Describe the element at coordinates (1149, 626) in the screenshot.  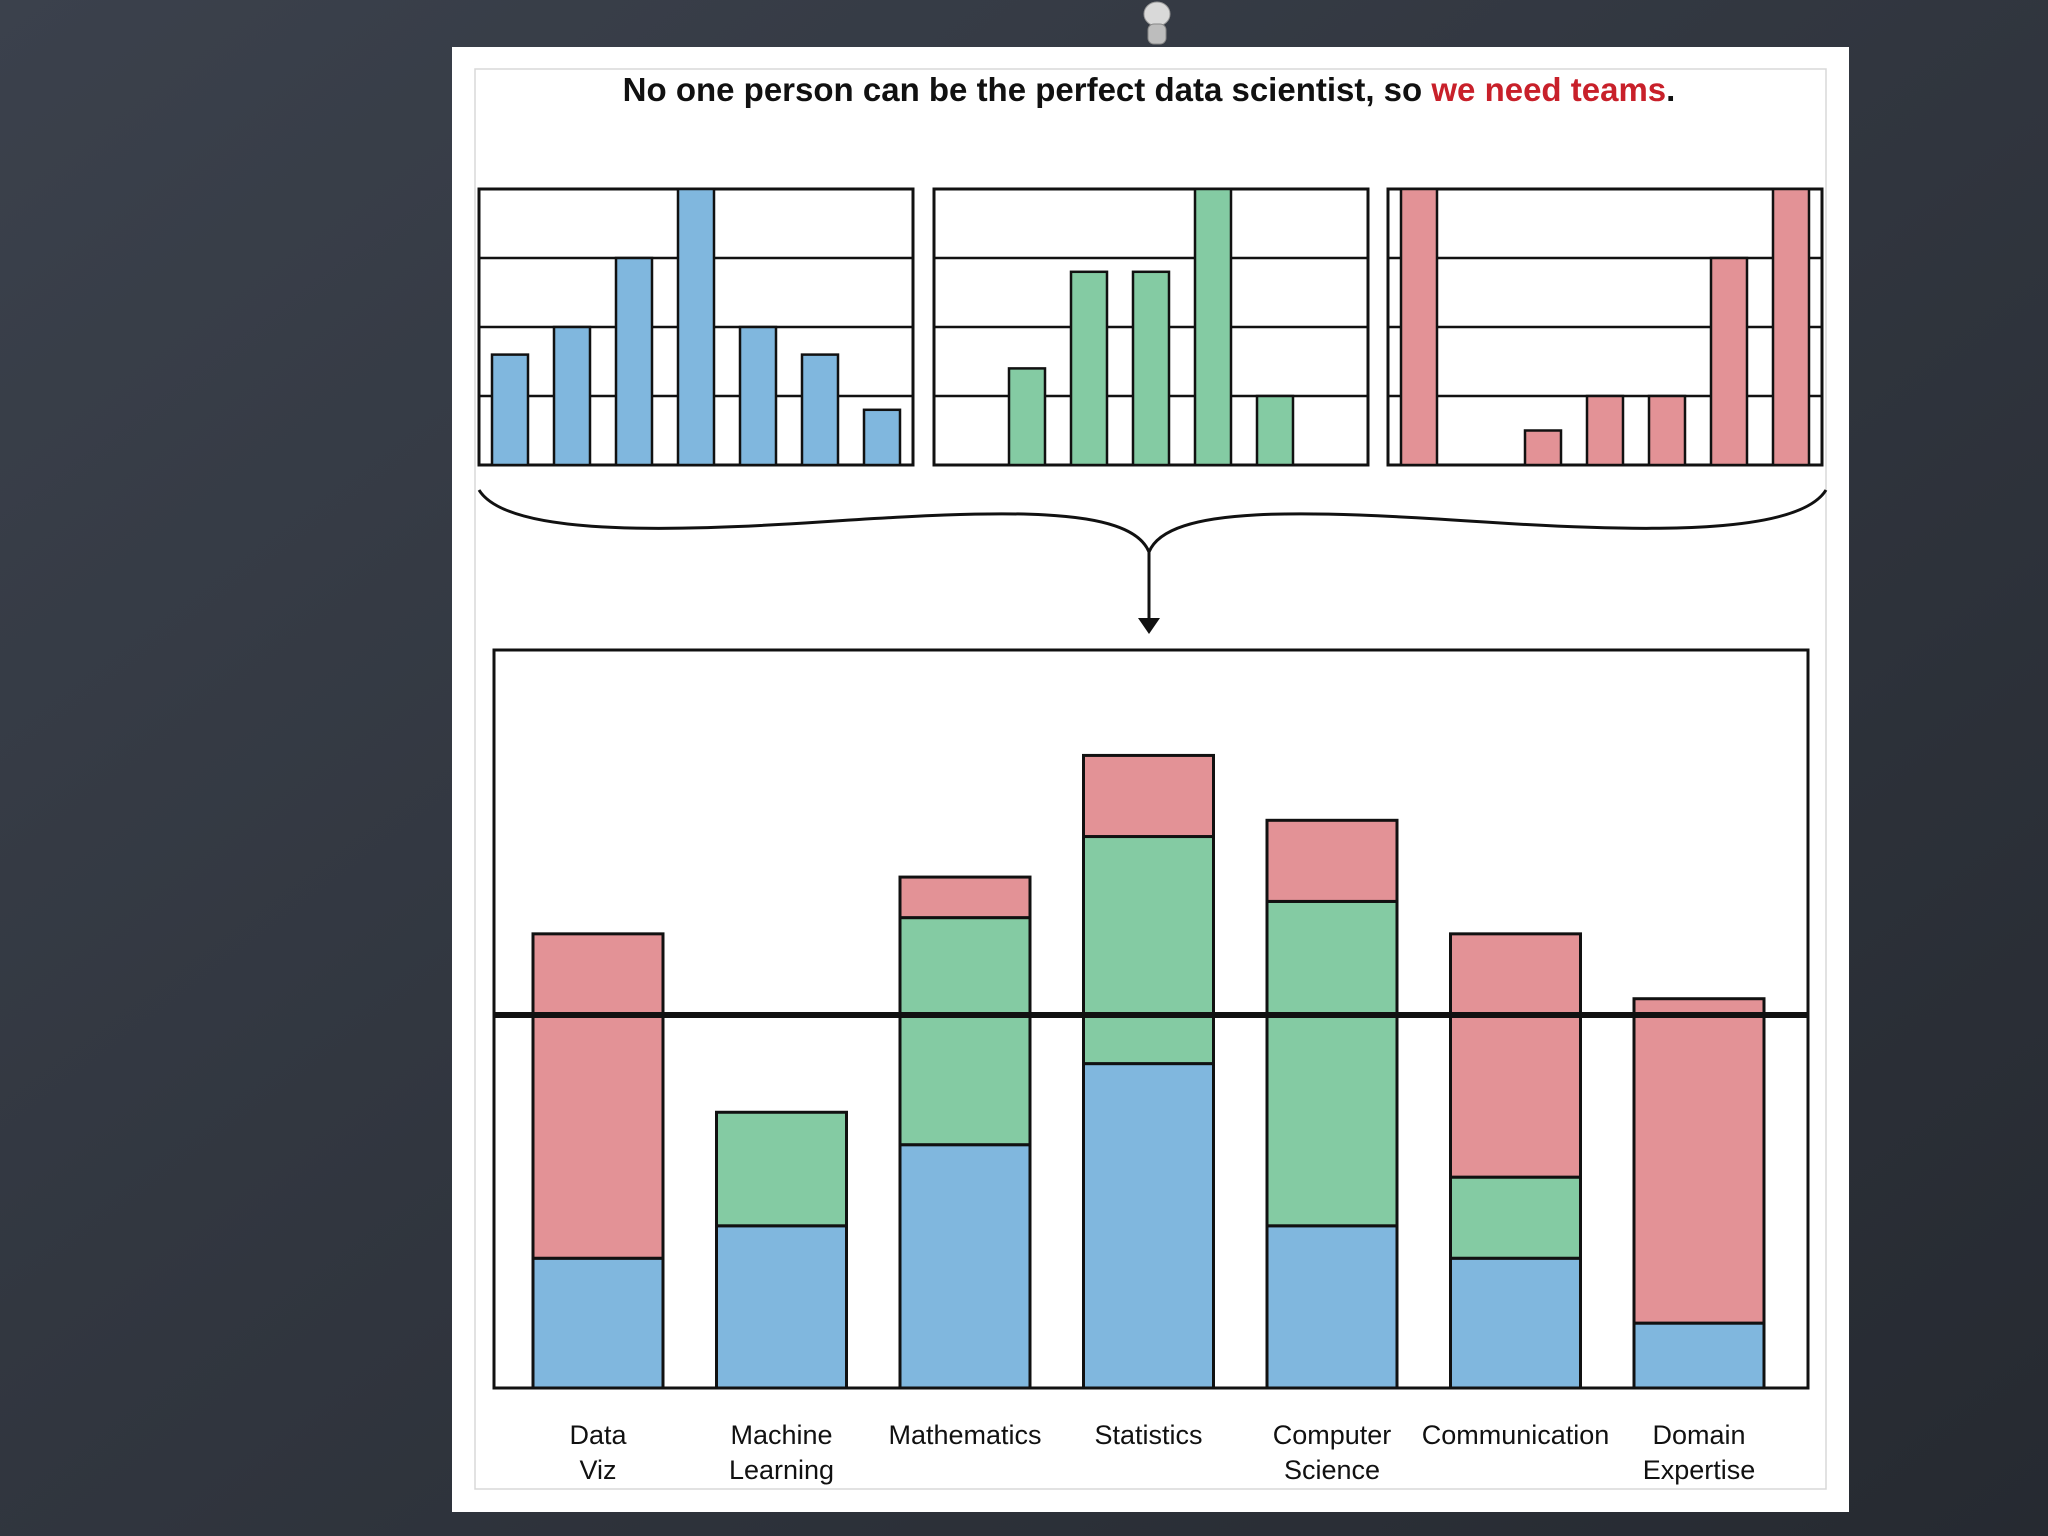
I see `arrow-head` at that location.